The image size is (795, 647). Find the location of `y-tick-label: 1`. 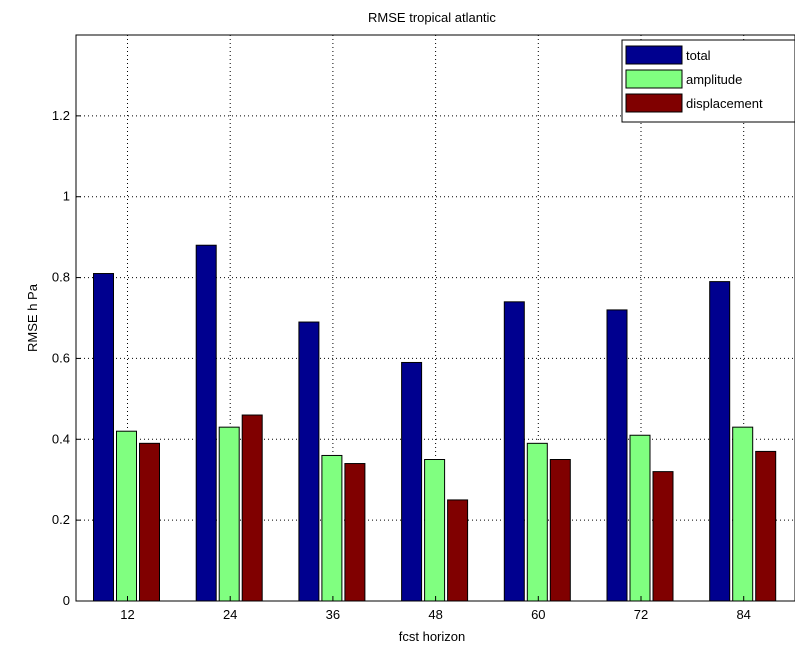

y-tick-label: 1 is located at coordinates (66, 196).